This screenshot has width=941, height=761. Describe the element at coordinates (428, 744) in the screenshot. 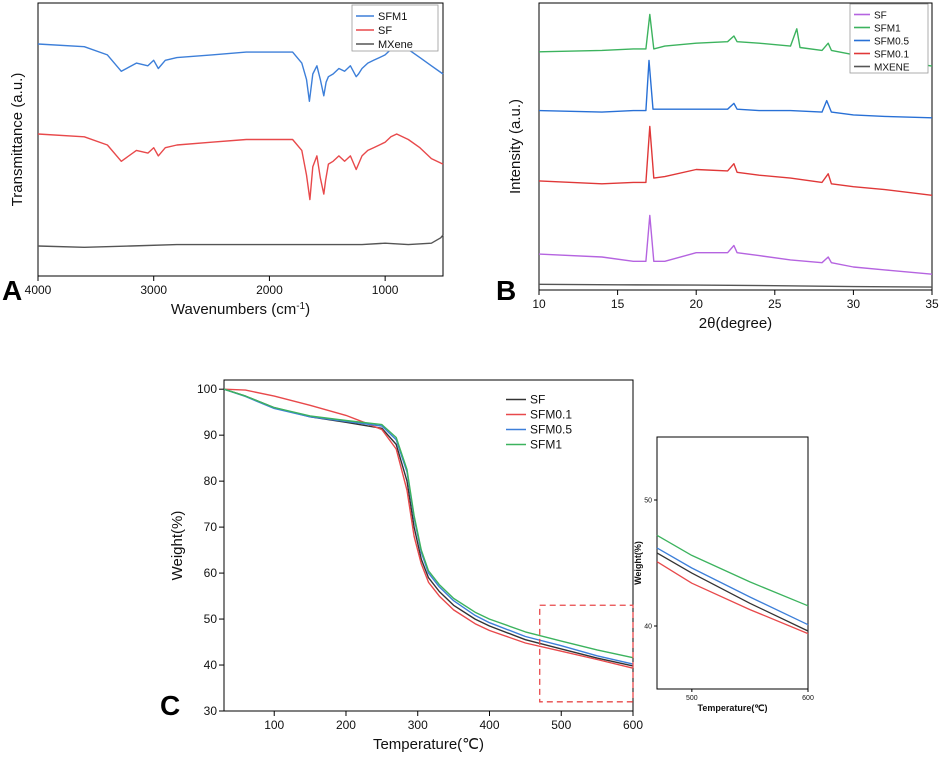

I see `panel-c-x-axis-label: Temperature(℃)` at that location.